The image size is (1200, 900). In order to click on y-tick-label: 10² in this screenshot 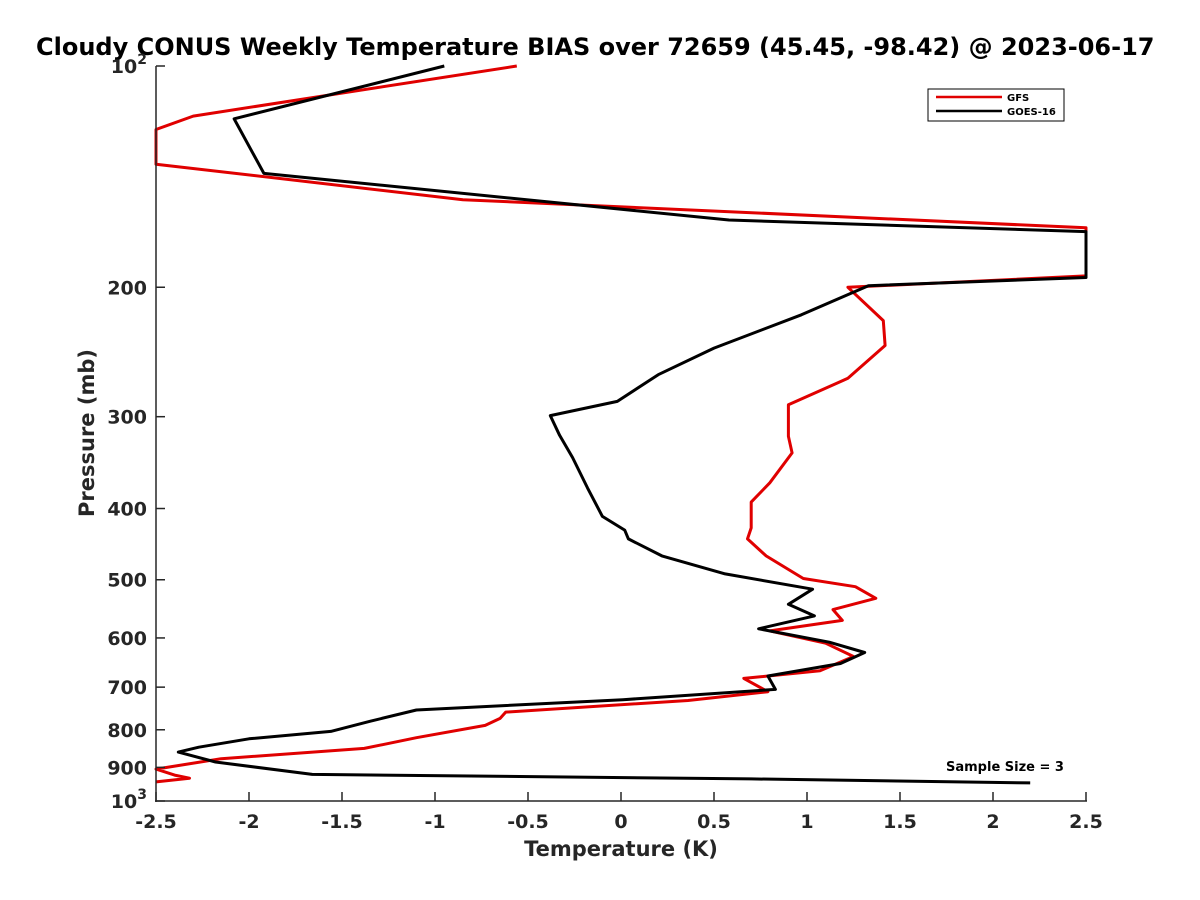, I will do `click(129, 65)`.